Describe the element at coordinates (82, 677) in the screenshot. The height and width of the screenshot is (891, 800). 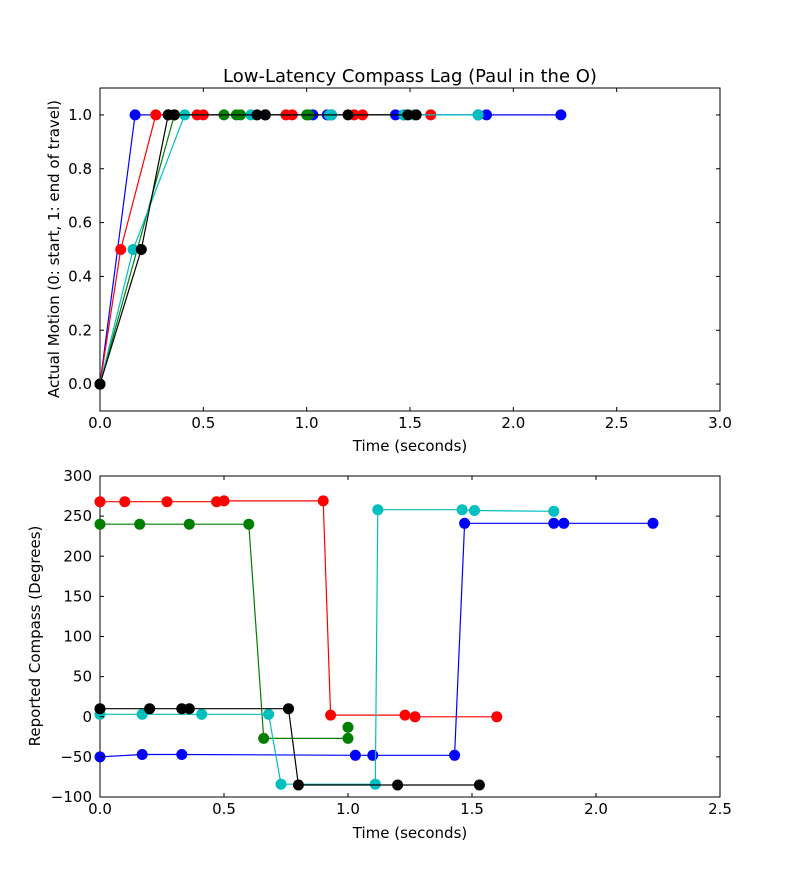
I see `y-tick-label: 50` at that location.